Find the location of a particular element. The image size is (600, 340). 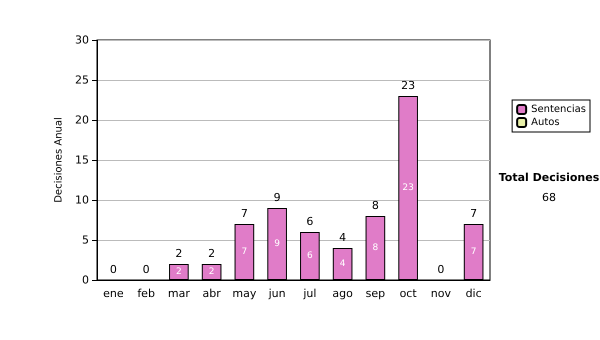

total-label: 8 is located at coordinates (375, 205).